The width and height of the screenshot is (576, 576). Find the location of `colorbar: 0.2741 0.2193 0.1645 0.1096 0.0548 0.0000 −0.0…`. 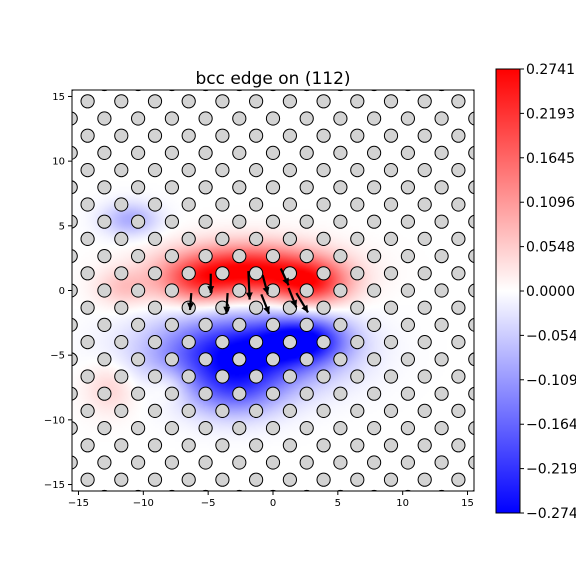

colorbar: 0.2741 0.2193 0.1645 0.1096 0.0548 0.0000 −0.0… is located at coordinates (535, 292).